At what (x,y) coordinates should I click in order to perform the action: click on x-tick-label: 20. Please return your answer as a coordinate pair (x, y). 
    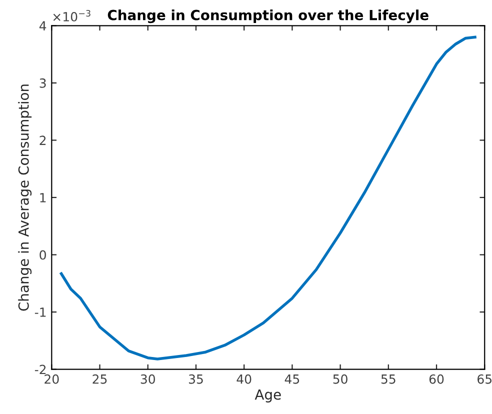
    Looking at the image, I should click on (51, 379).